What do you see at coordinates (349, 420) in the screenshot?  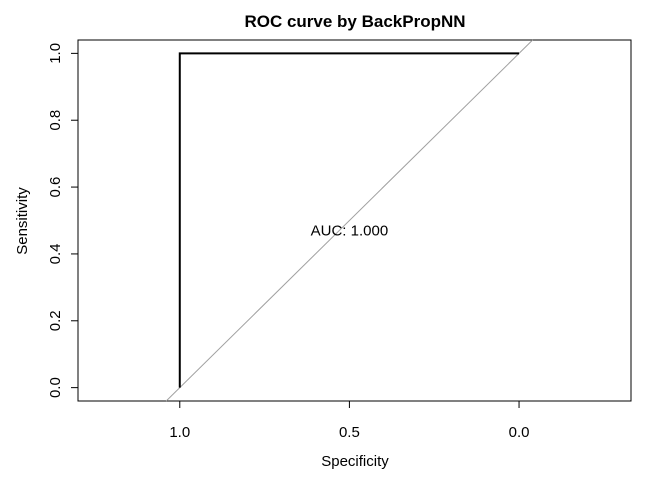 I see `x-axis: 1.0 0.5 0.0` at bounding box center [349, 420].